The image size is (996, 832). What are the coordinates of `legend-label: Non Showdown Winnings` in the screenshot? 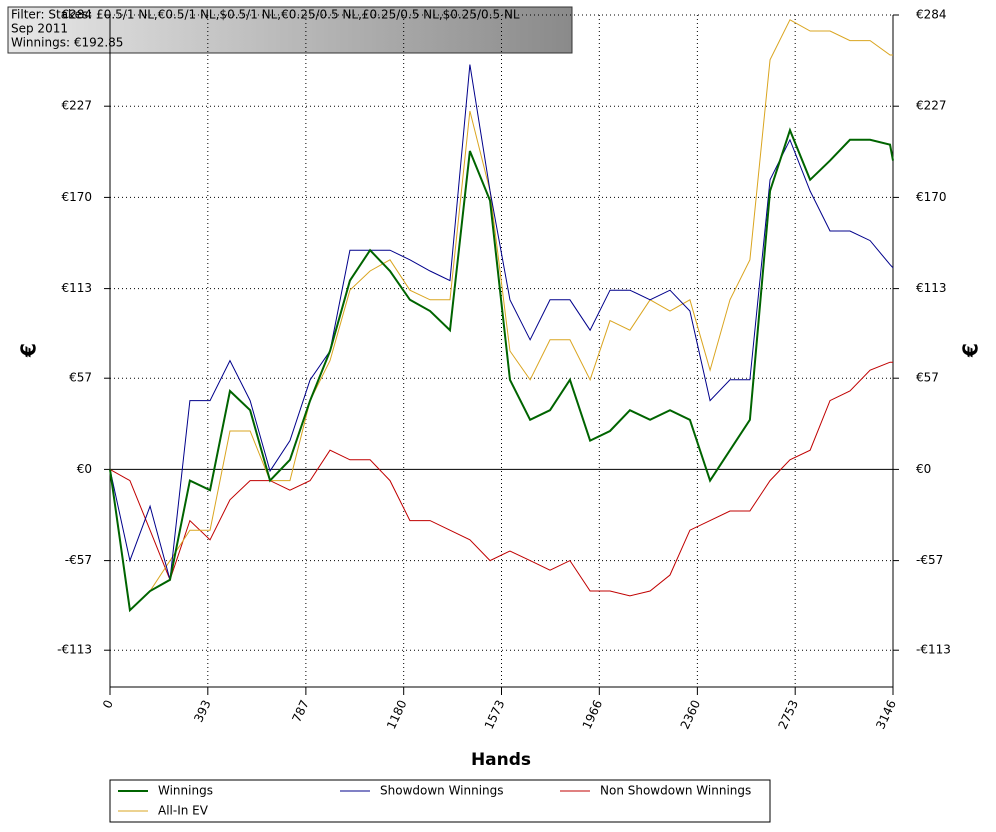 It's located at (675, 791).